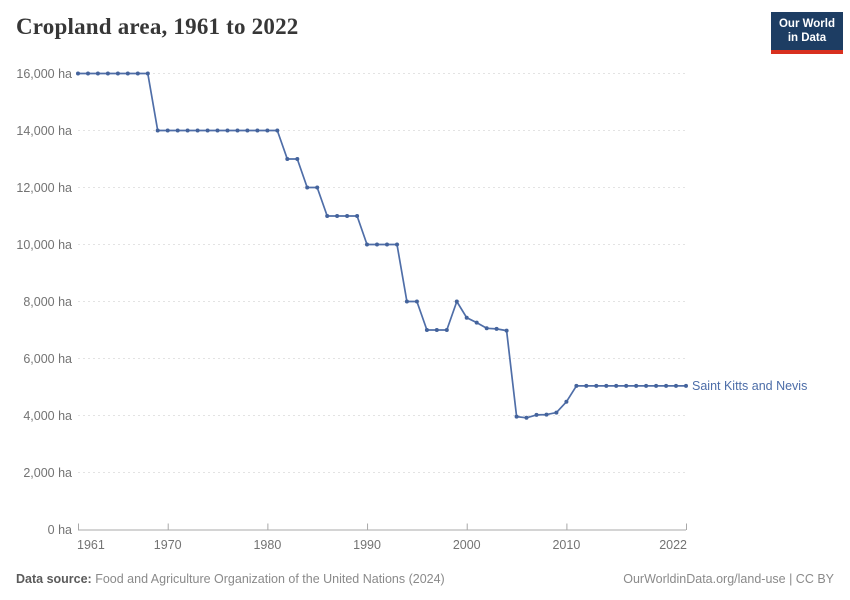 The image size is (850, 600). What do you see at coordinates (673, 545) in the screenshot?
I see `x-tick-label: 2022` at bounding box center [673, 545].